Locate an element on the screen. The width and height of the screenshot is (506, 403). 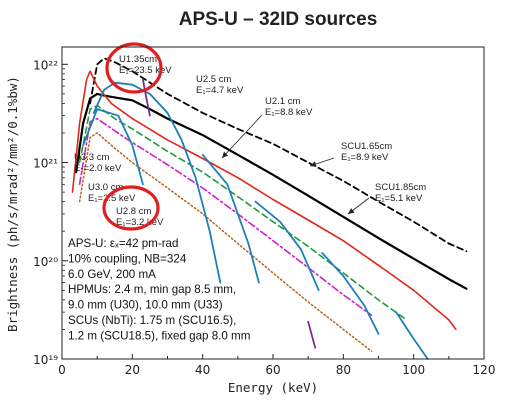
x-tick-label: 120 is located at coordinates (484, 370).